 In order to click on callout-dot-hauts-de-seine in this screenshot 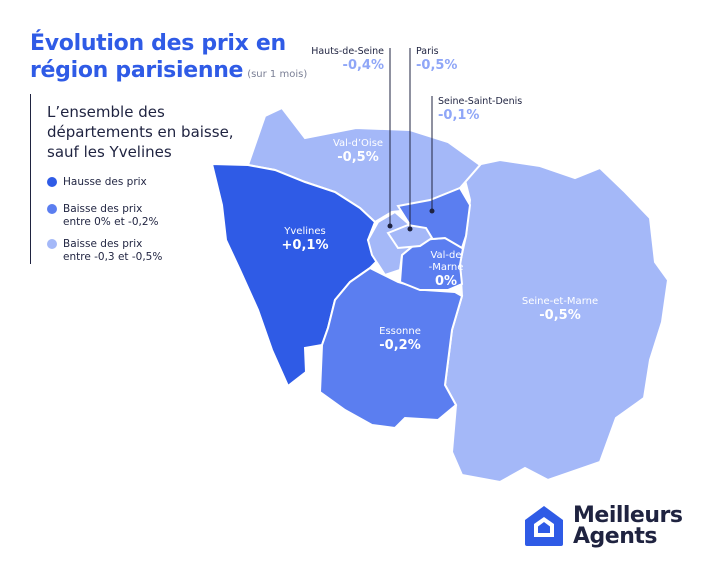, I will do `click(390, 226)`.